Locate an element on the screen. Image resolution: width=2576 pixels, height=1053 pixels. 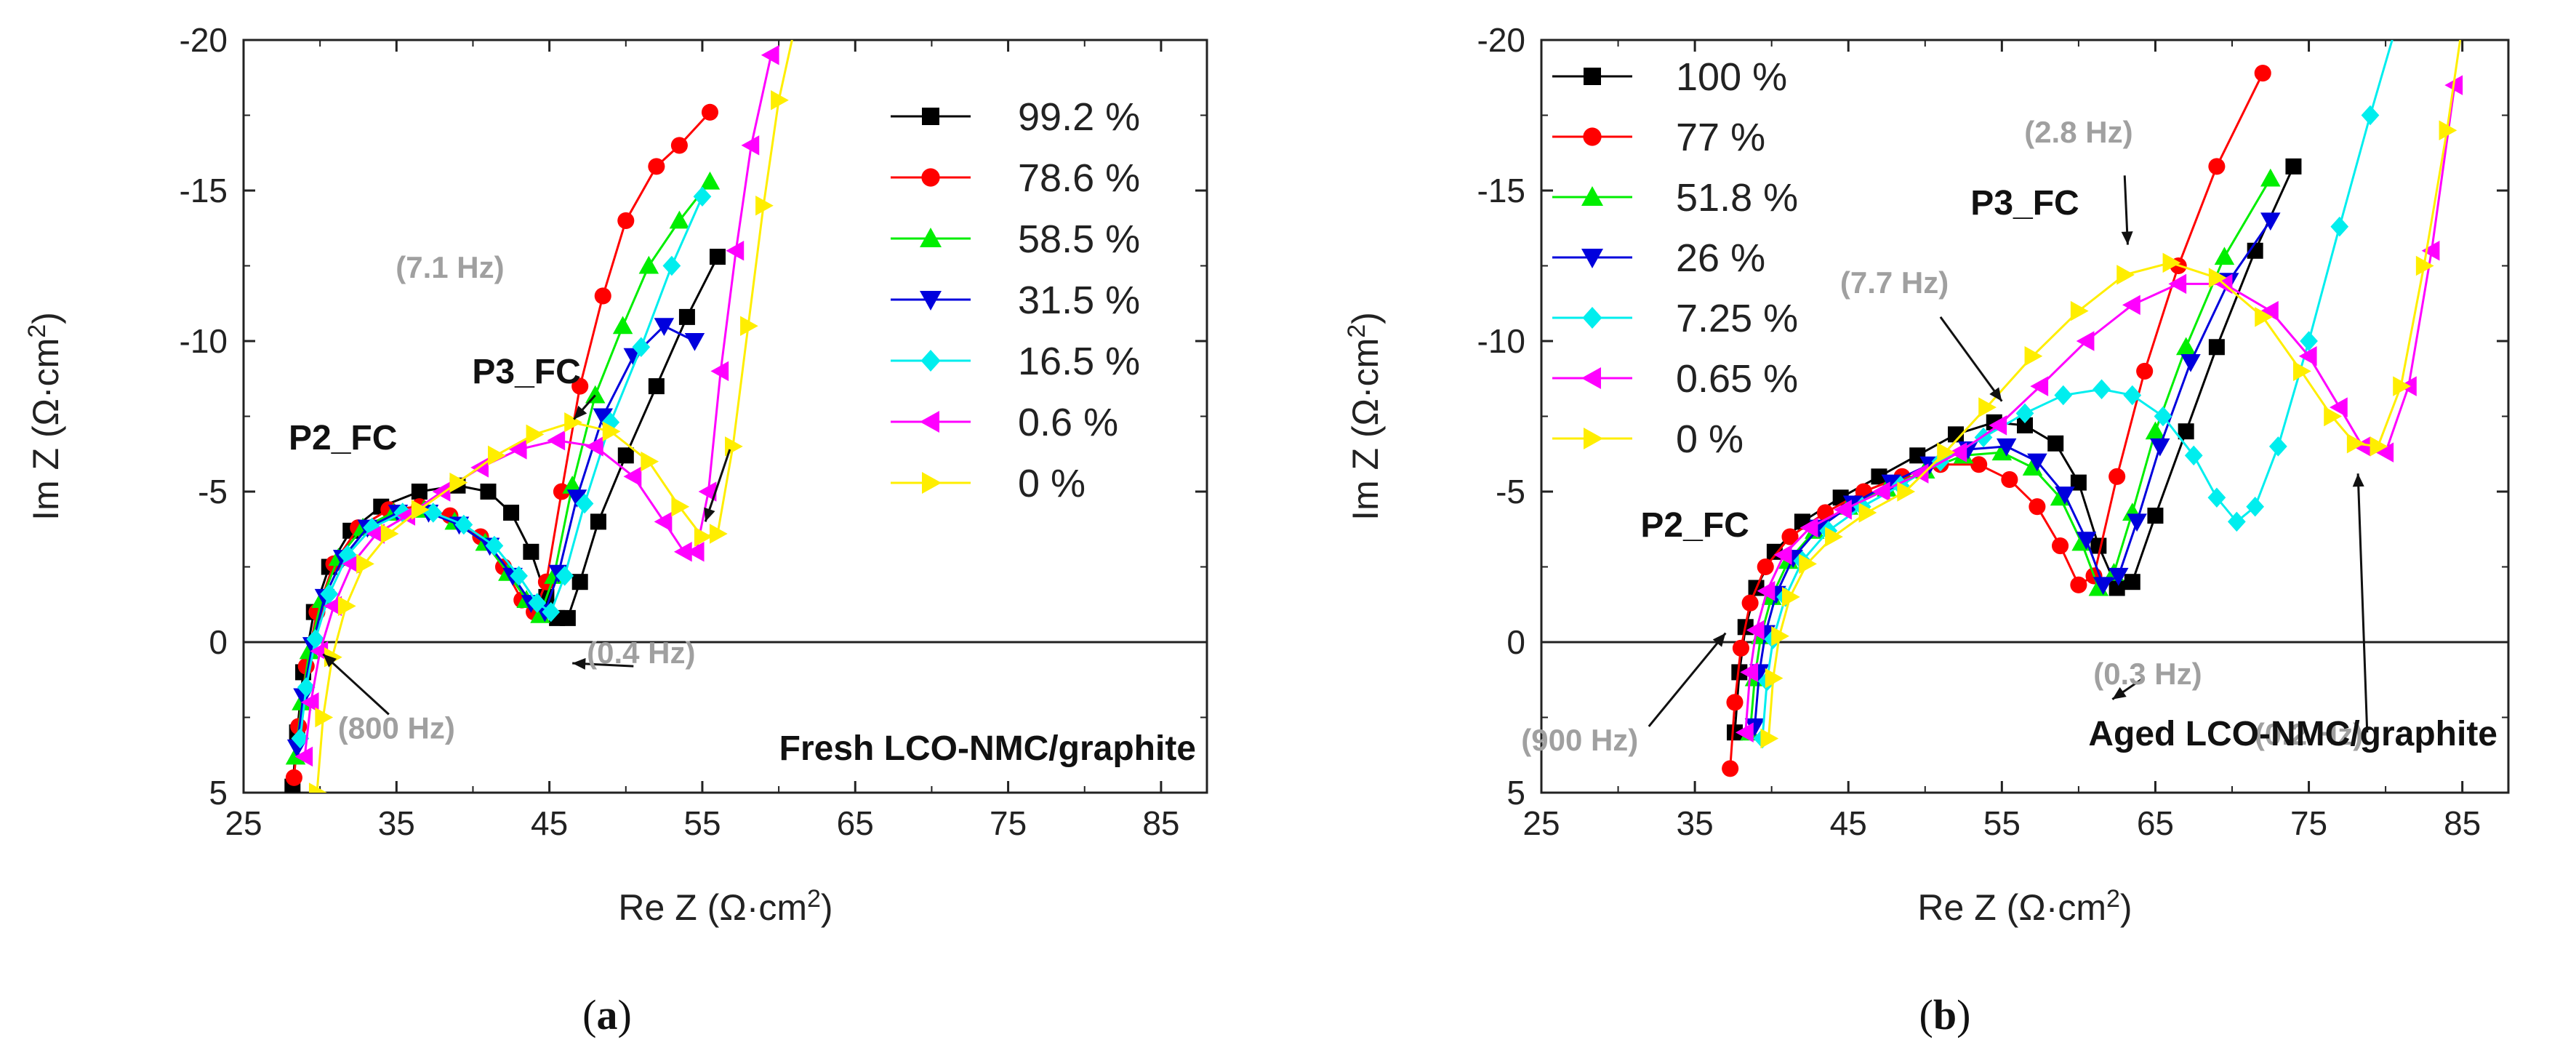
legend-label: 16.5 % is located at coordinates (1079, 361).